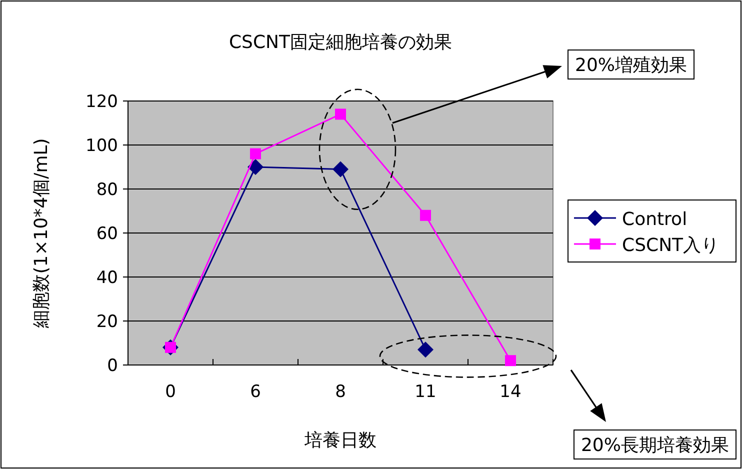 Image resolution: width=742 pixels, height=469 pixels. What do you see at coordinates (107, 234) in the screenshot?
I see `y-tick-label: 60` at bounding box center [107, 234].